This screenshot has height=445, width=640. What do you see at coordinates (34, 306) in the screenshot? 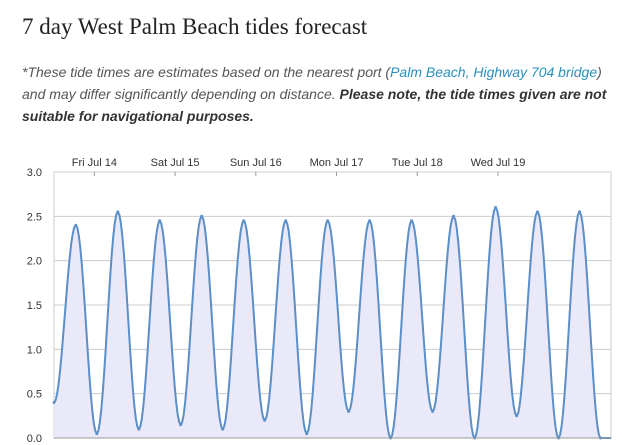
I see `y-tick-label: 1.5` at bounding box center [34, 306].